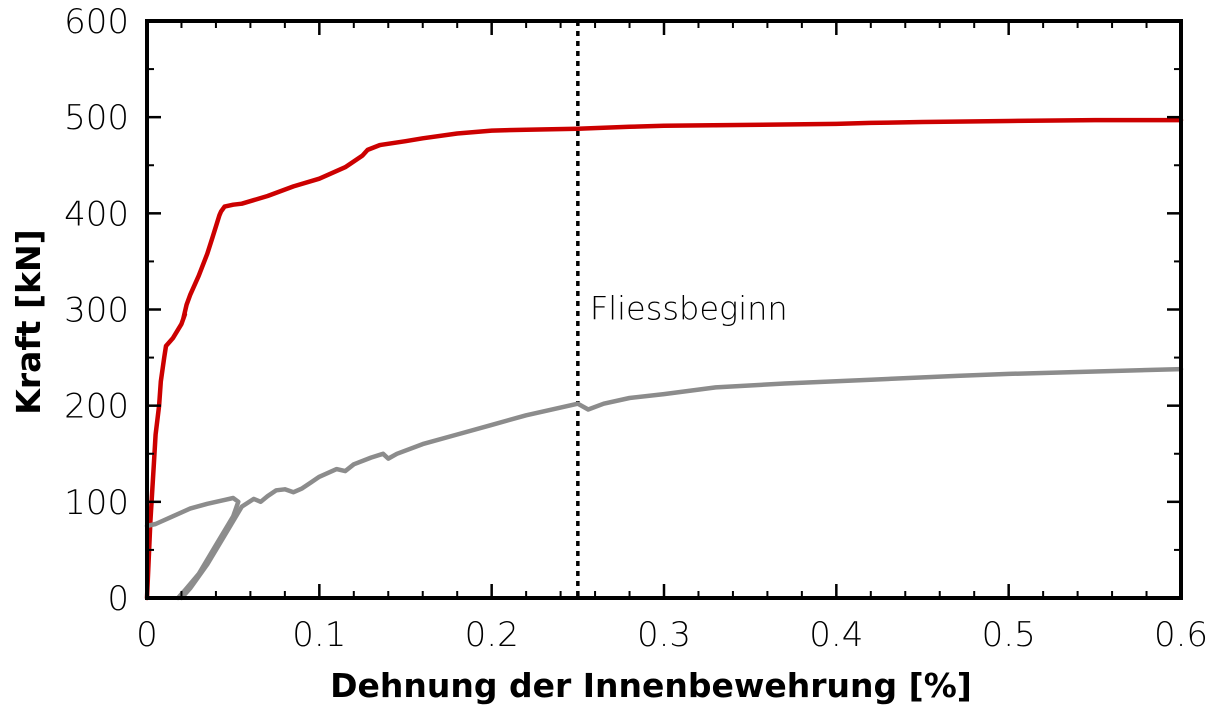 The height and width of the screenshot is (711, 1212). What do you see at coordinates (96, 22) in the screenshot?
I see `y-tick-label: 600` at bounding box center [96, 22].